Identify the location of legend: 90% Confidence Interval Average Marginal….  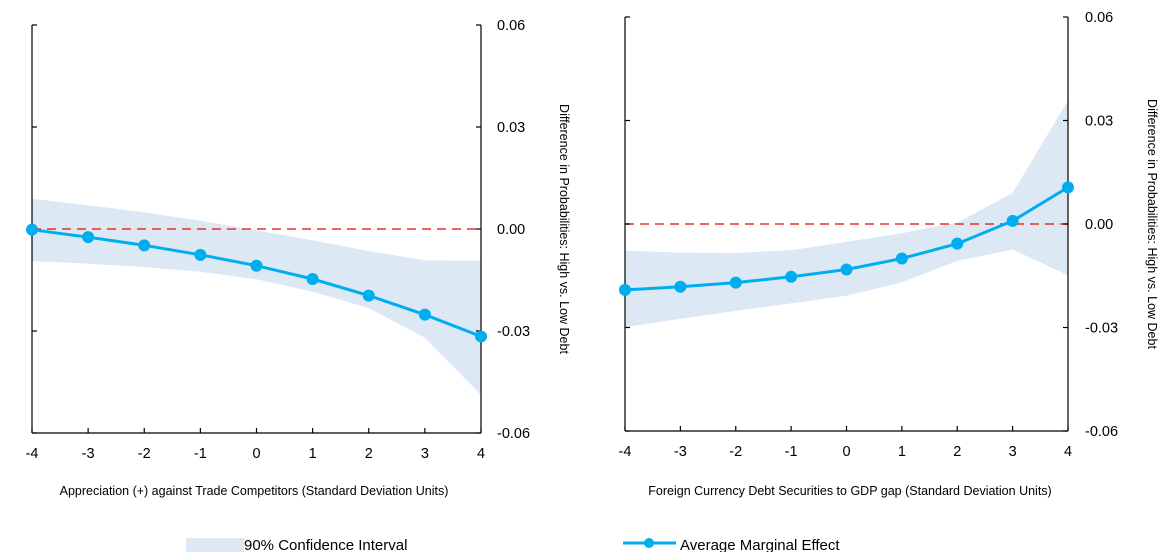
(513, 544).